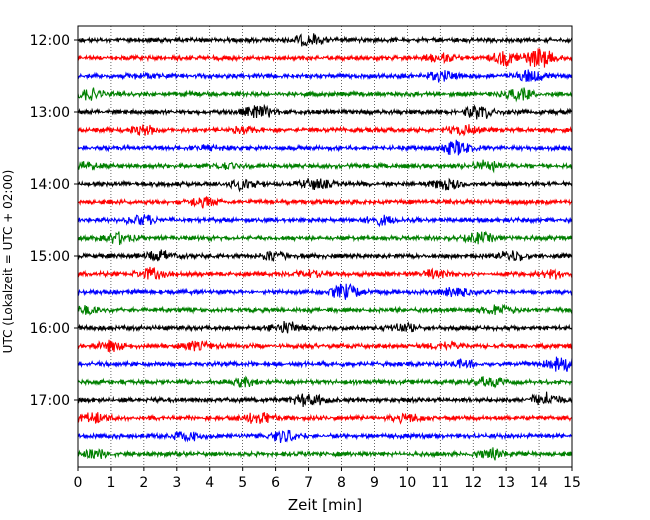 The image size is (650, 520). What do you see at coordinates (50, 401) in the screenshot?
I see `y-tick-label: 17:00` at bounding box center [50, 401].